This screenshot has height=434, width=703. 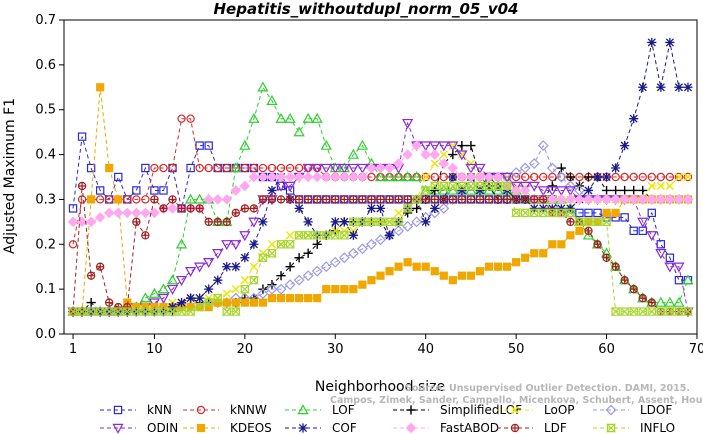 What do you see at coordinates (227, 427) in the screenshot?
I see `legend-item-kdeos: KDEOS` at bounding box center [227, 427].